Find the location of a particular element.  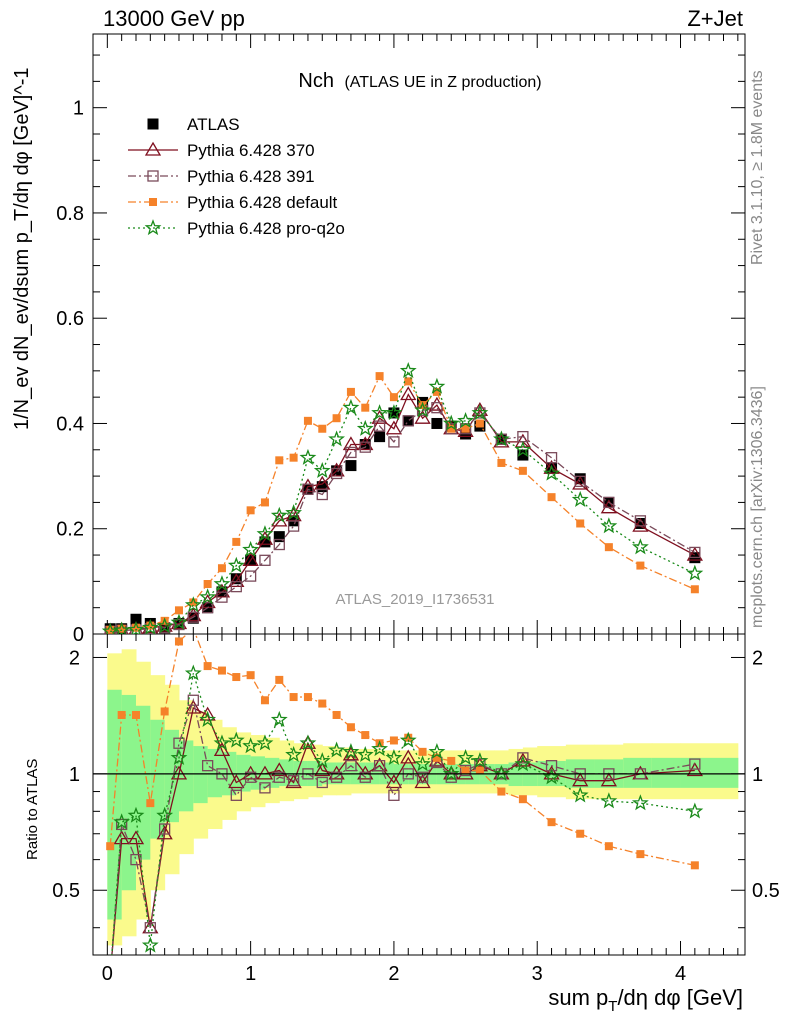

y-axis-label-main: 1/N_ev dN_ev/dsum p_T/dη dφ [GeV]^-1 is located at coordinates (22, 248).